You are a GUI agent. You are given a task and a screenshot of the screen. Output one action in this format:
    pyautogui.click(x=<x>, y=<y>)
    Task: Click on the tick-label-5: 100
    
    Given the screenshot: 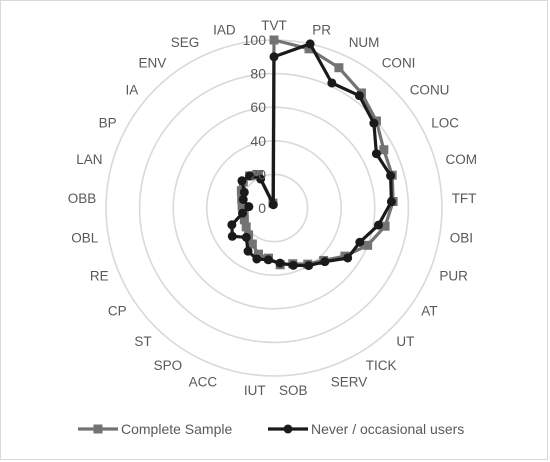 What is the action you would take?
    pyautogui.click(x=255, y=40)
    